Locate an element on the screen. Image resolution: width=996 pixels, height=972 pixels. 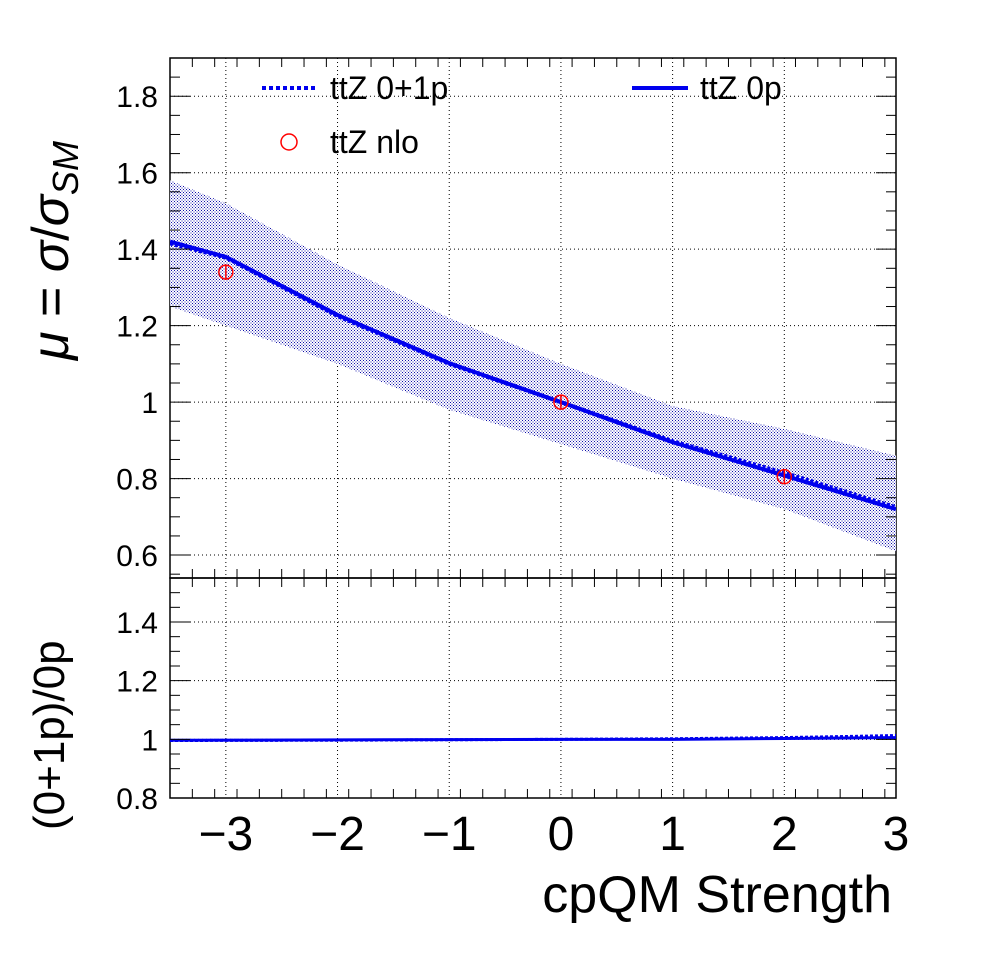
x-axis-label: cpQM Strength is located at coordinates (717, 895).